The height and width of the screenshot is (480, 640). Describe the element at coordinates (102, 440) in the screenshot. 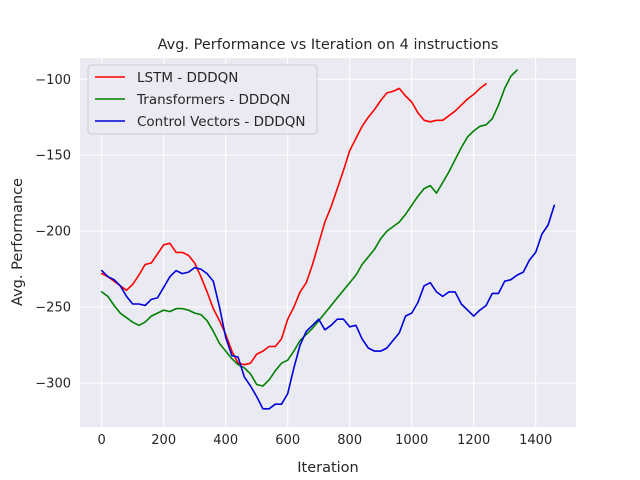

I see `x-tick-label: 0` at that location.